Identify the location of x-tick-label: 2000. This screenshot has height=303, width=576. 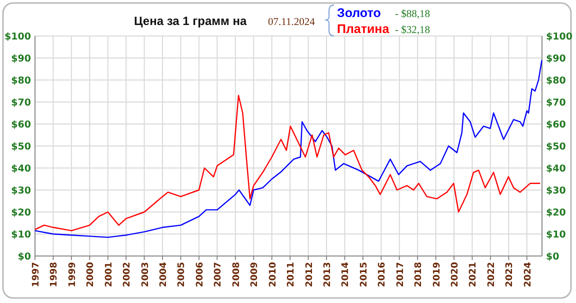
(91, 275).